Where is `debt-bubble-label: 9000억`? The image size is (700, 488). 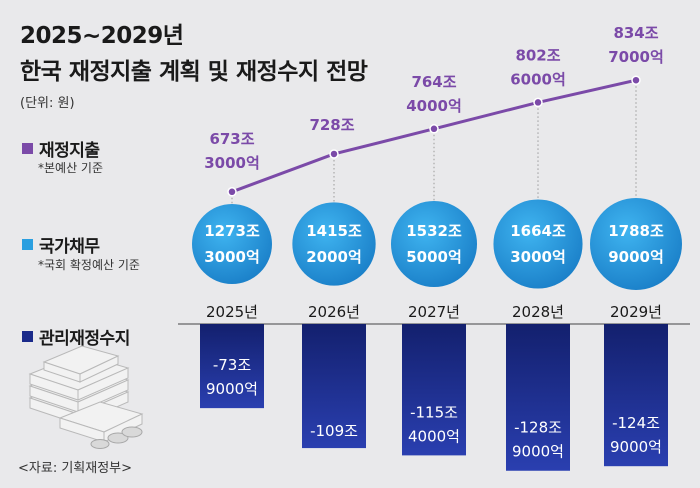 debt-bubble-label: 9000억 is located at coordinates (636, 257).